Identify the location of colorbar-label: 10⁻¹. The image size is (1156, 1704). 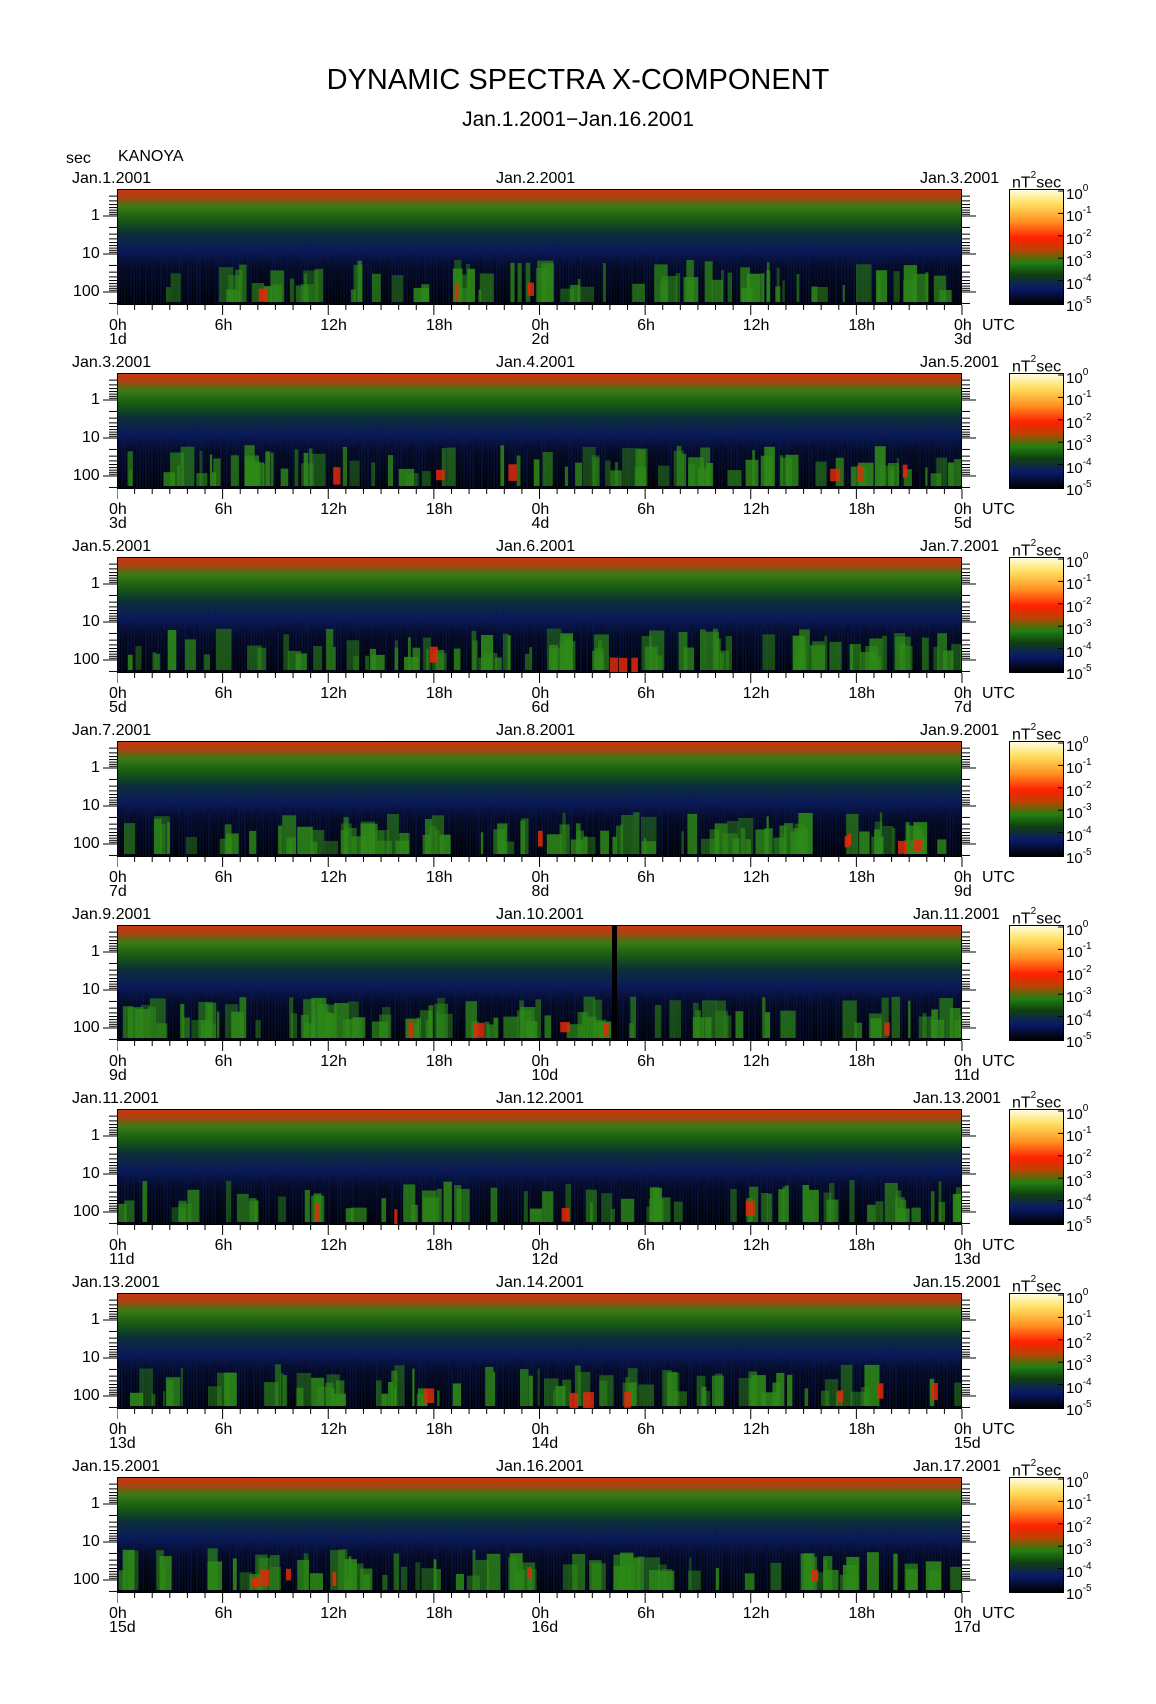
(1079, 766).